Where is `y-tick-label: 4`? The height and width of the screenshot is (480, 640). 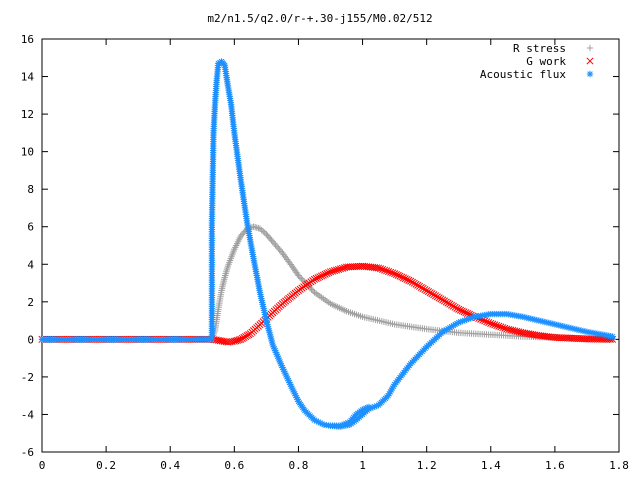
y-tick-label: 4 is located at coordinates (30, 264).